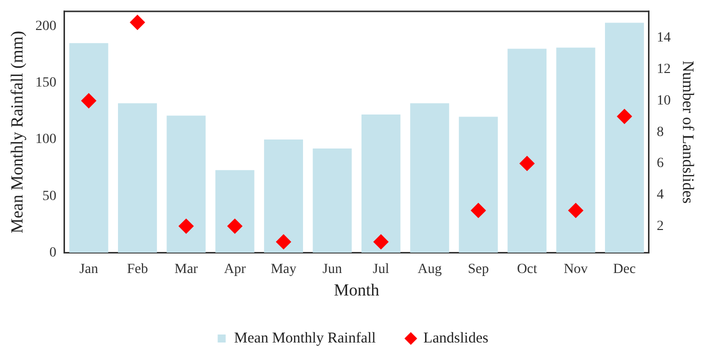 The width and height of the screenshot is (709, 356). Describe the element at coordinates (332, 269) in the screenshot. I see `x-tick-label: Jun` at that location.